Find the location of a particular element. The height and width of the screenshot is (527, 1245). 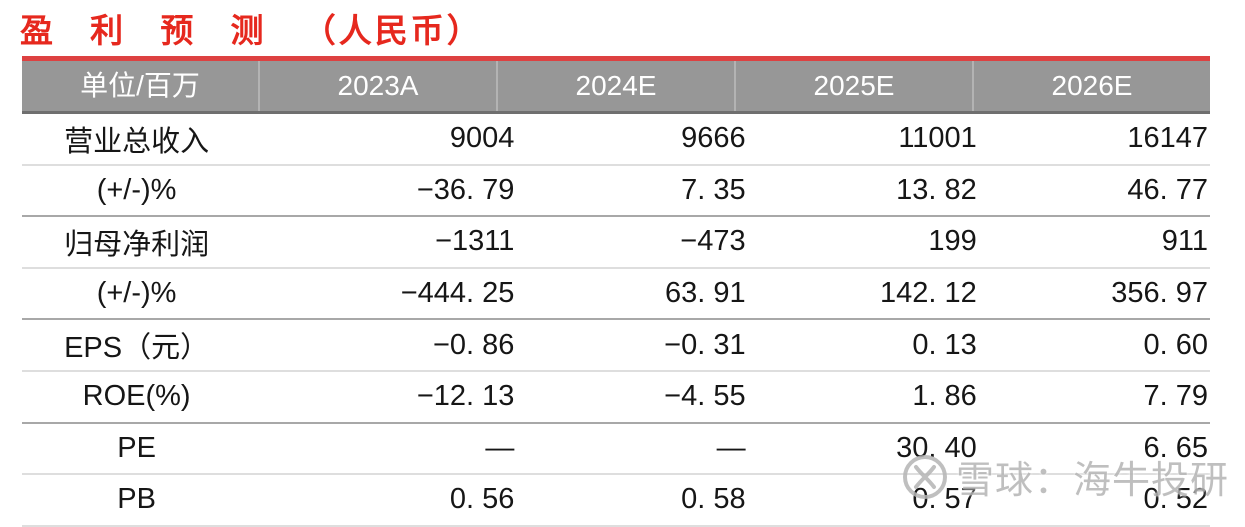

value-cell: −444. 25 is located at coordinates (457, 293).